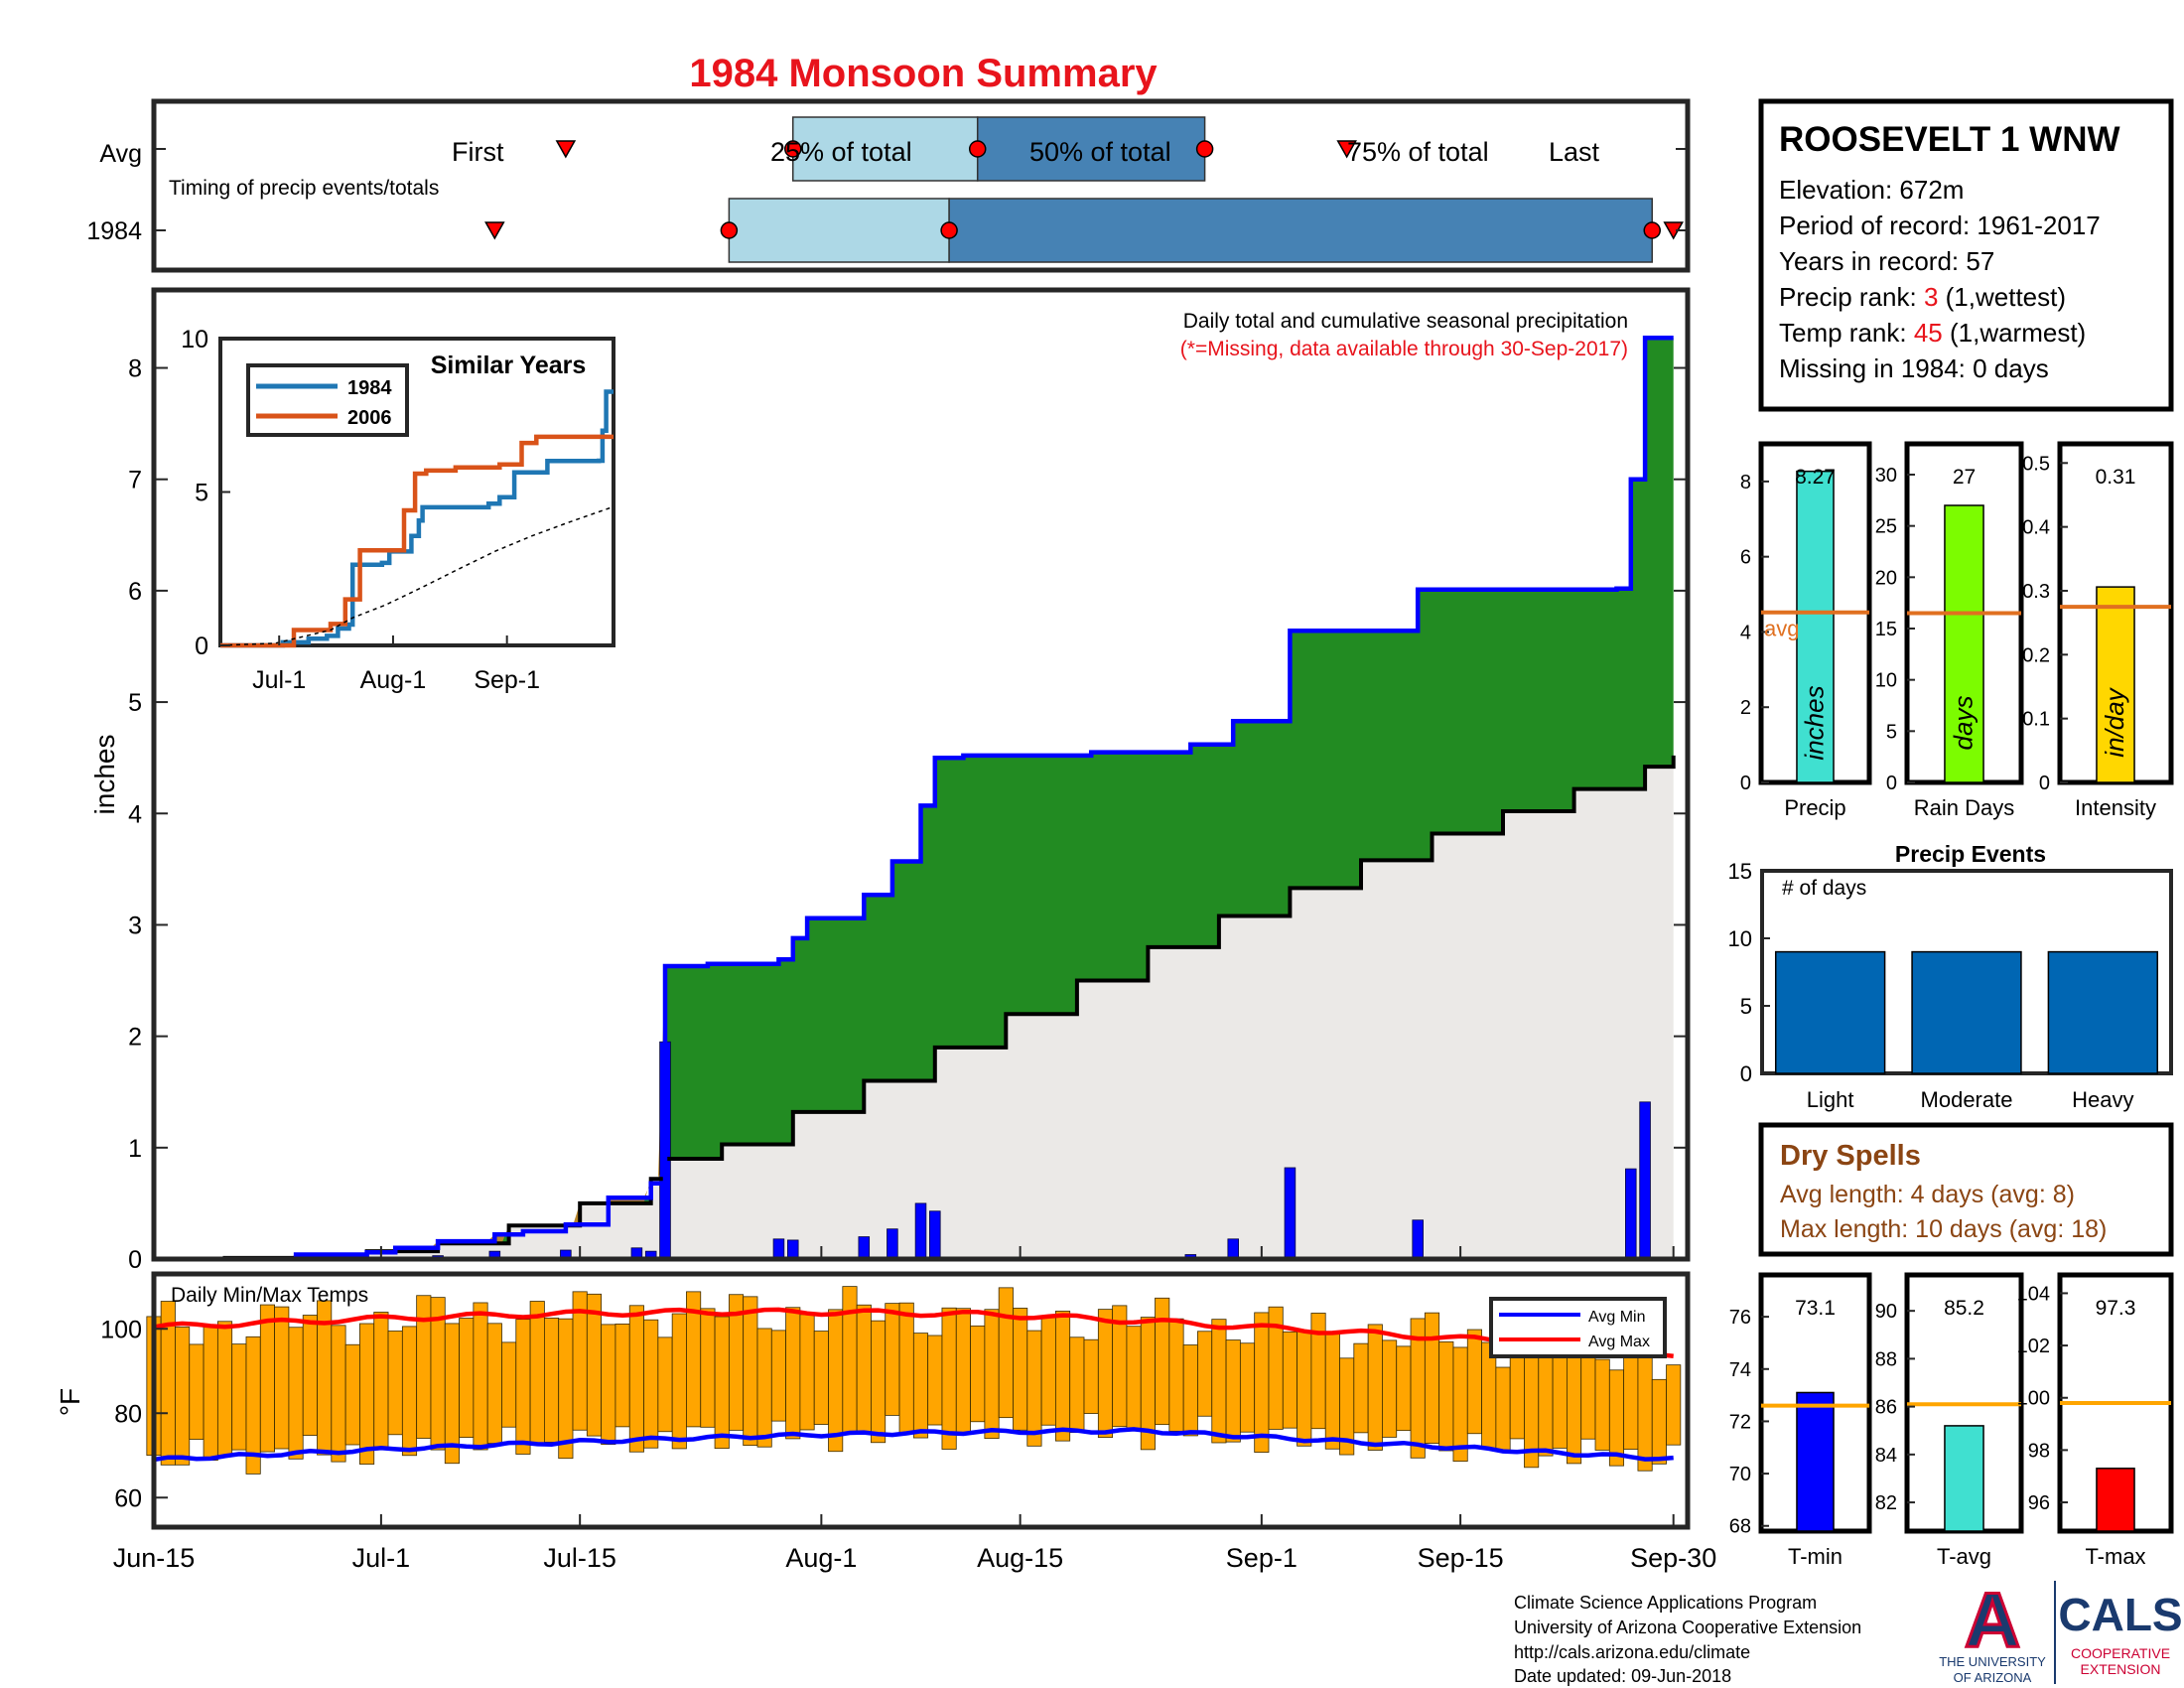 The width and height of the screenshot is (2184, 1688). What do you see at coordinates (1740, 938) in the screenshot?
I see `events-ytick-label-2: 10` at bounding box center [1740, 938].